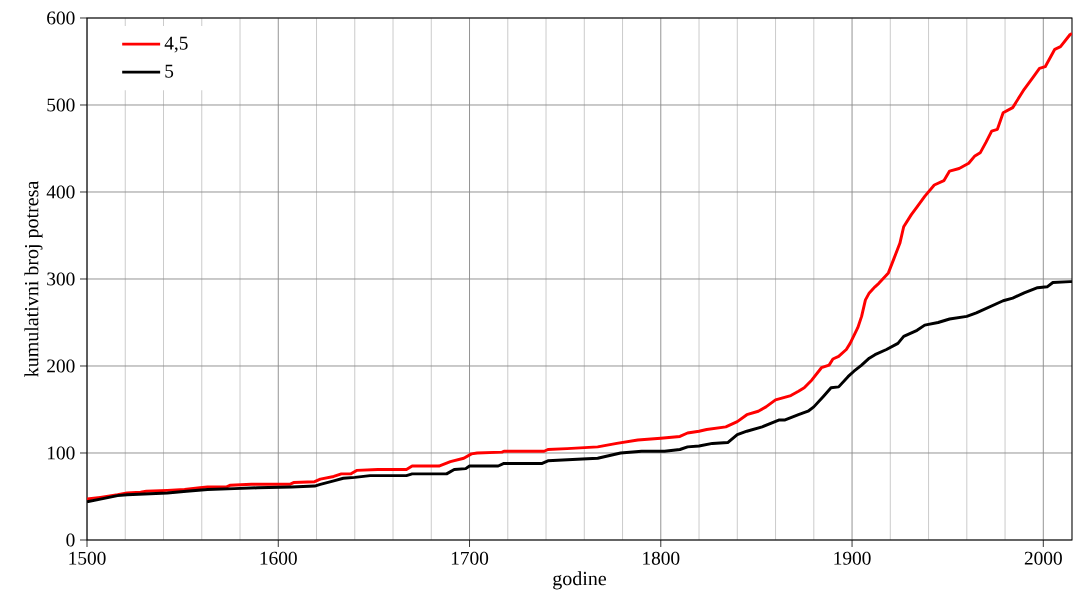 Image resolution: width=1075 pixels, height=607 pixels. What do you see at coordinates (61, 453) in the screenshot?
I see `y-tick-label: 100` at bounding box center [61, 453].